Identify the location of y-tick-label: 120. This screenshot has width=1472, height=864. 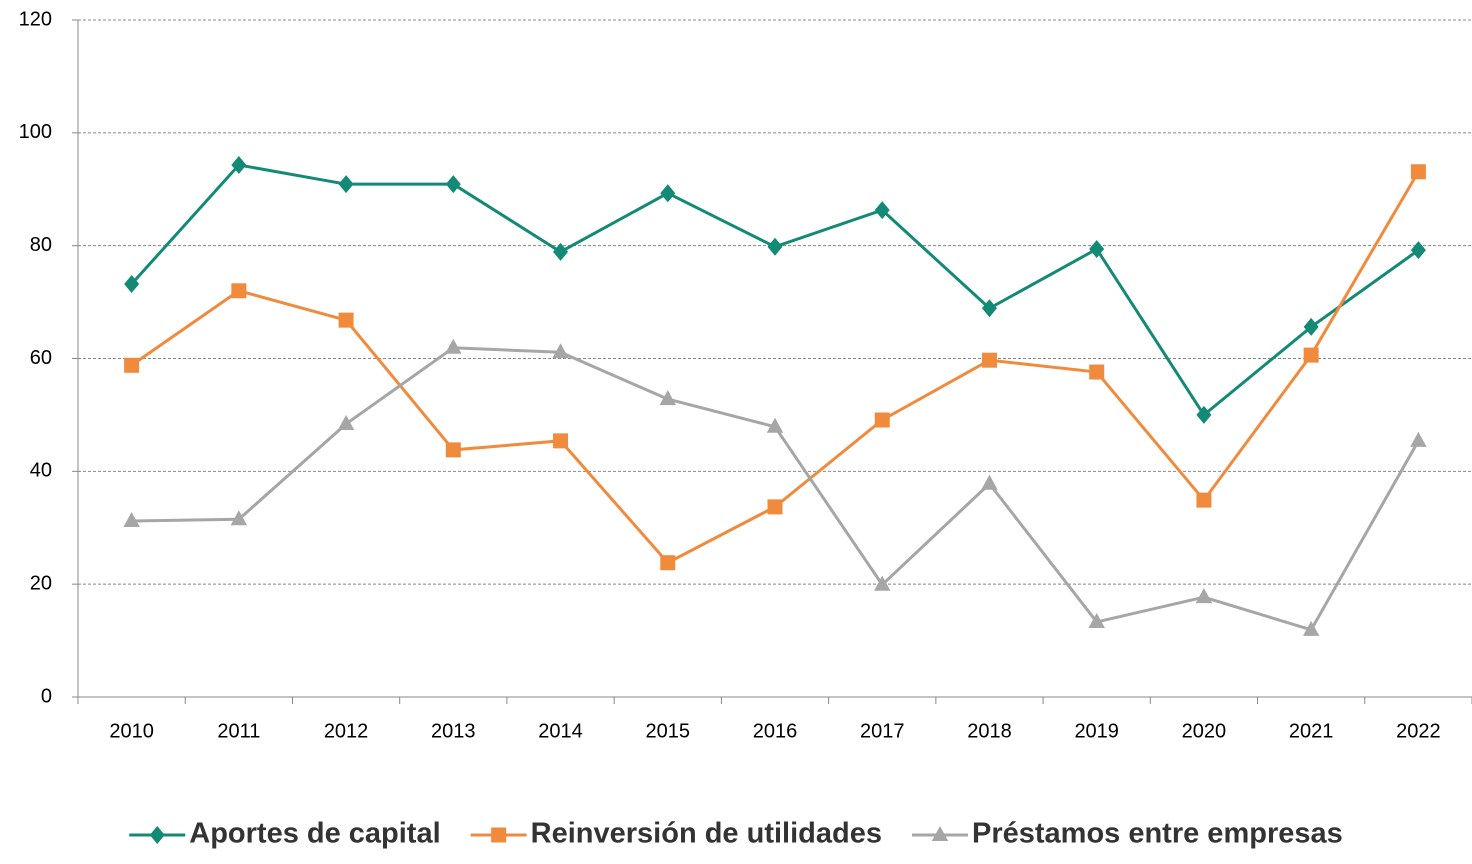
(35, 19).